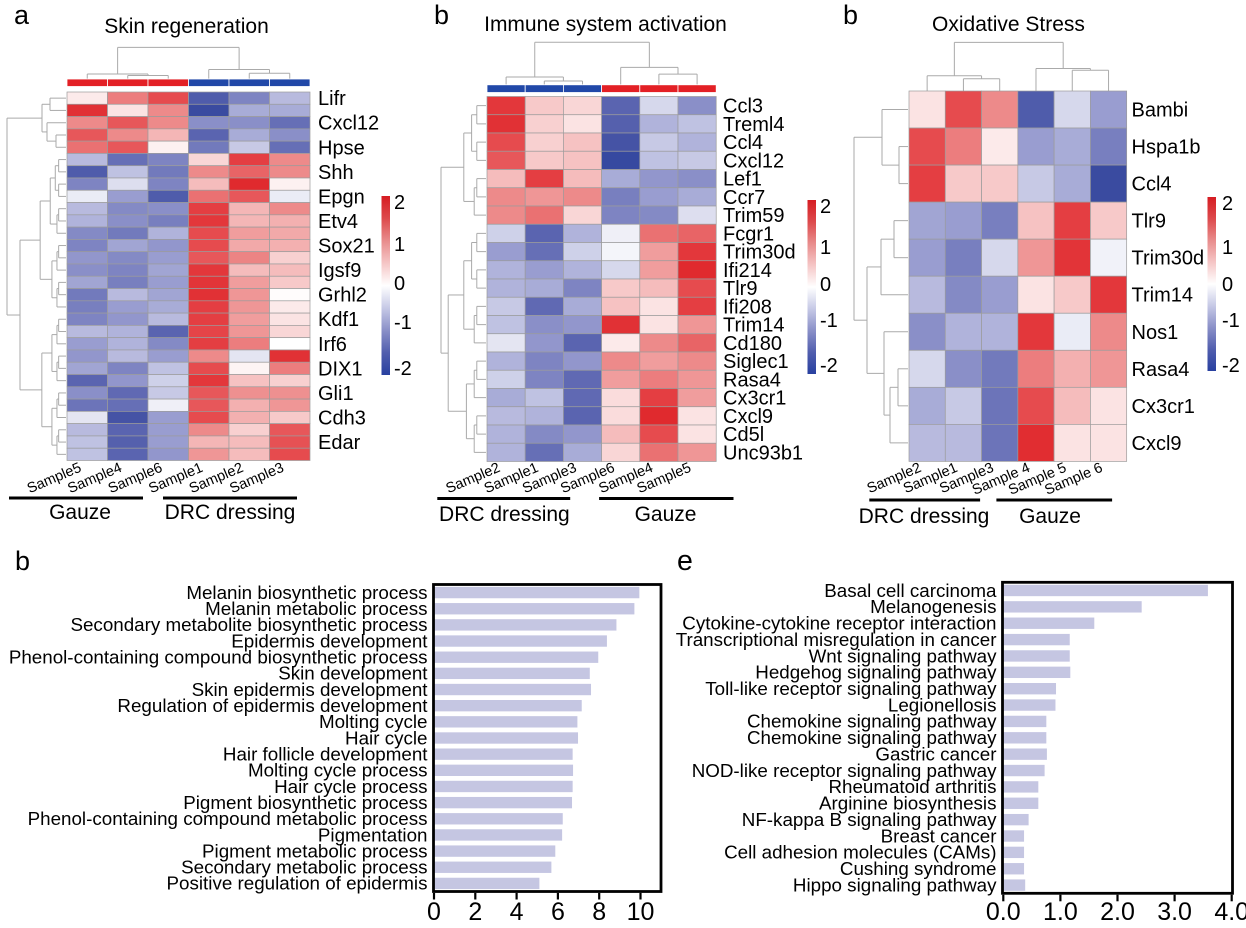  Describe the element at coordinates (1231, 366) in the screenshot. I see `svg-text: -2` at that location.